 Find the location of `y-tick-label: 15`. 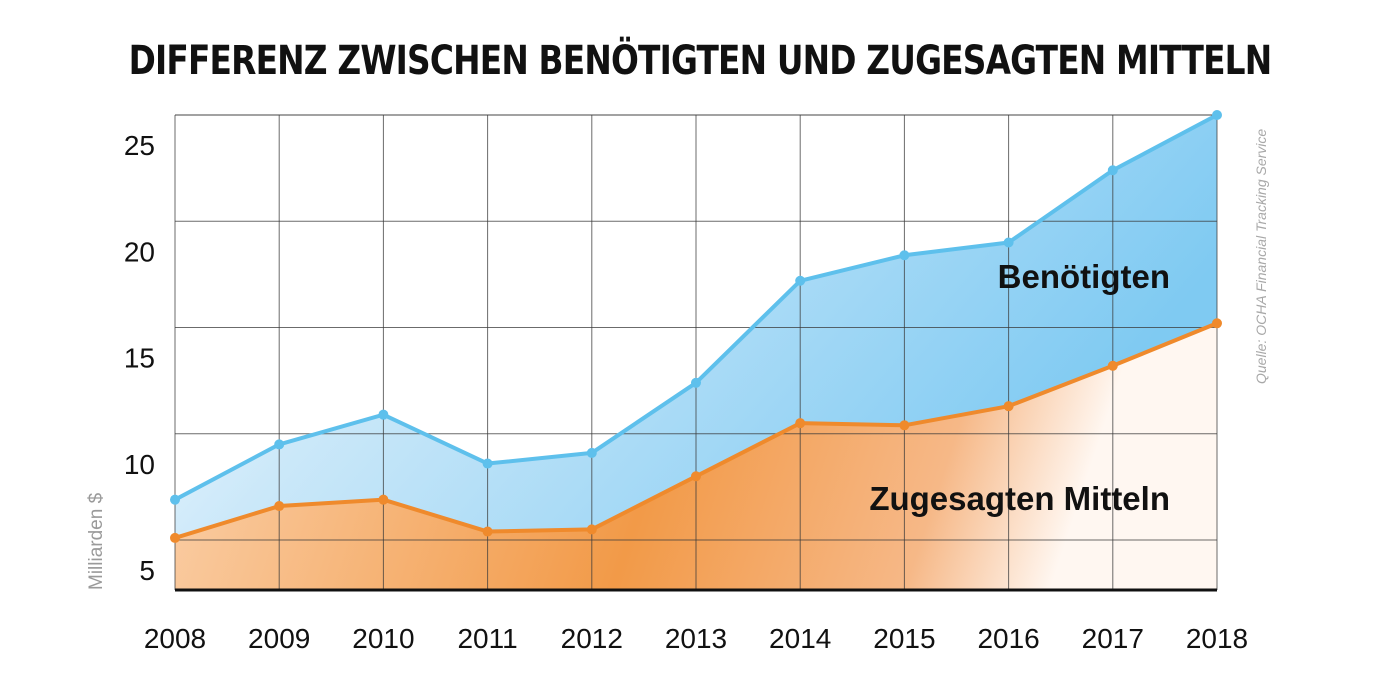

y-tick-label: 15 is located at coordinates (139, 358).